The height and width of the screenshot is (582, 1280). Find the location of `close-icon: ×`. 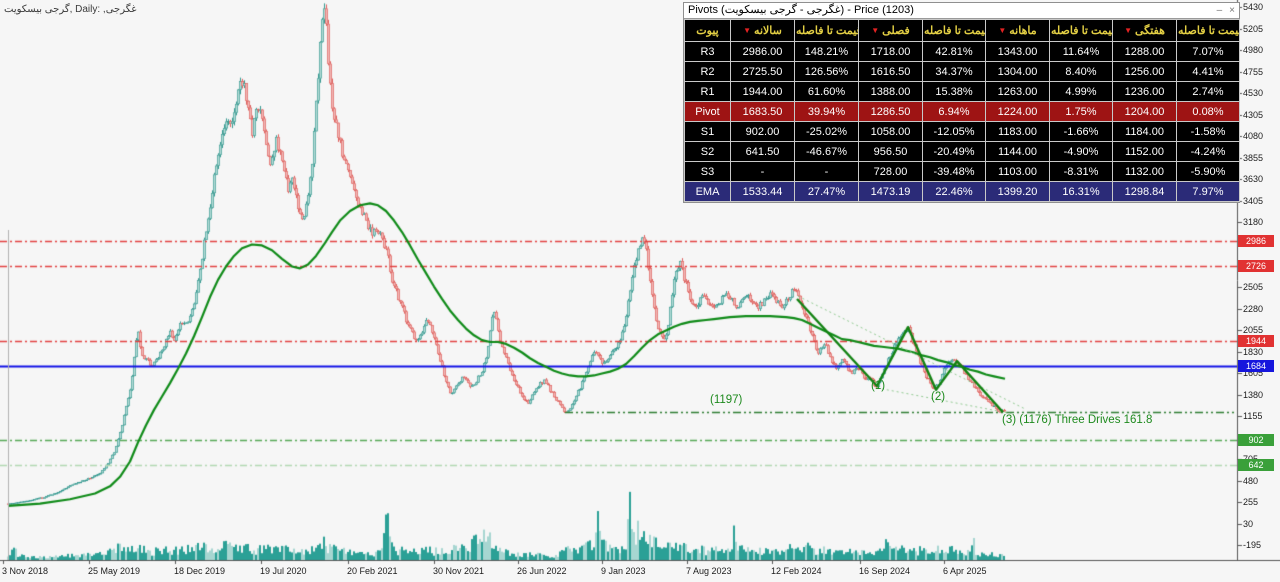

close-icon: × is located at coordinates (1232, 10).